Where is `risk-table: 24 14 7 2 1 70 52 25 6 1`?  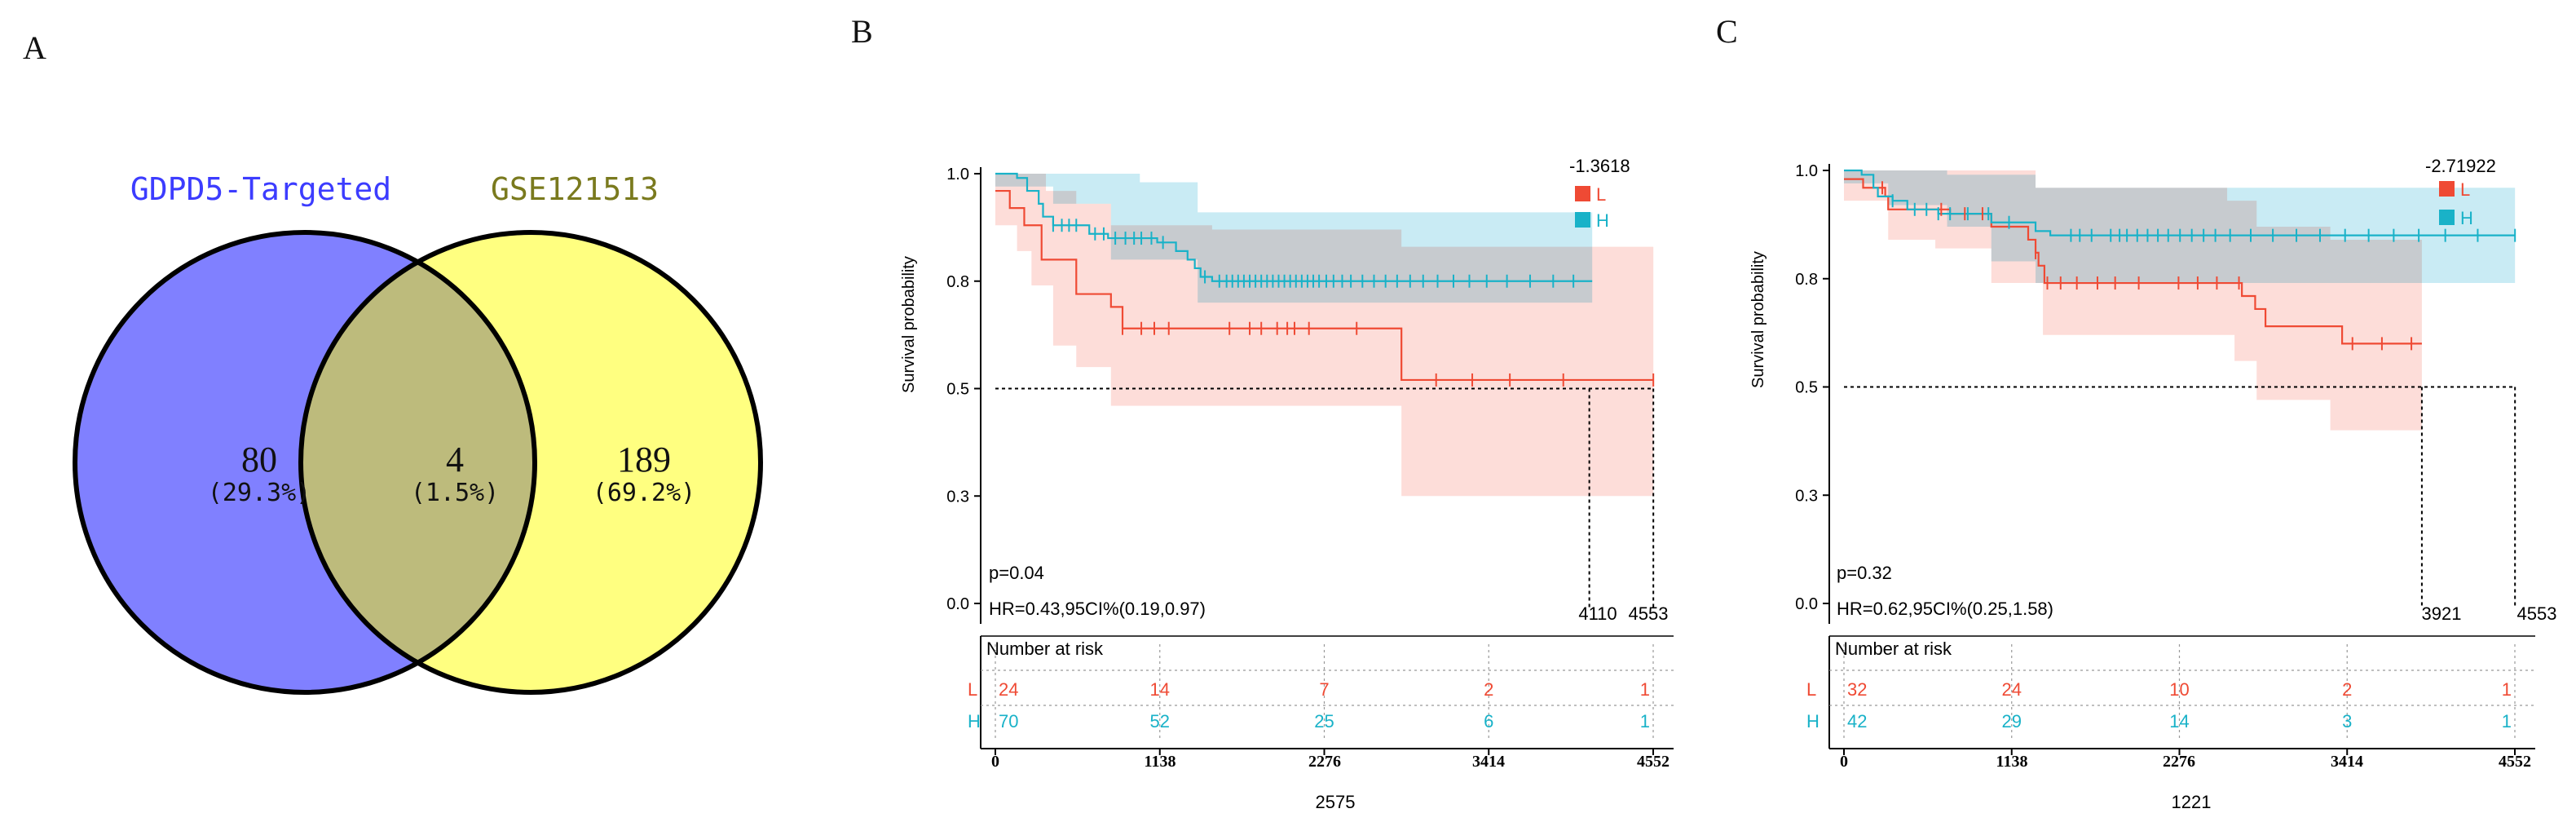 risk-table: 24 14 7 2 1 70 52 25 6 1 is located at coordinates (1327, 695).